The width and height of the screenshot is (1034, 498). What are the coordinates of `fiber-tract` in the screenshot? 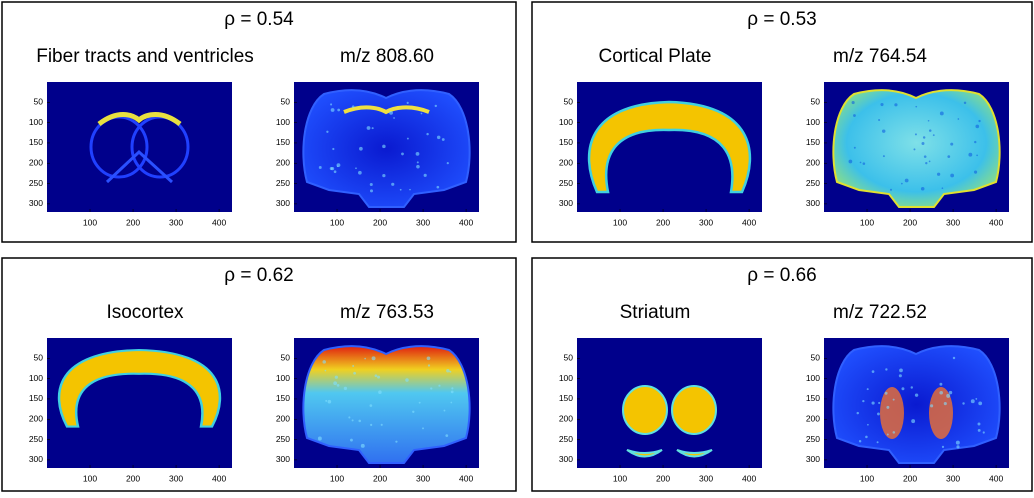 It's located at (139, 119).